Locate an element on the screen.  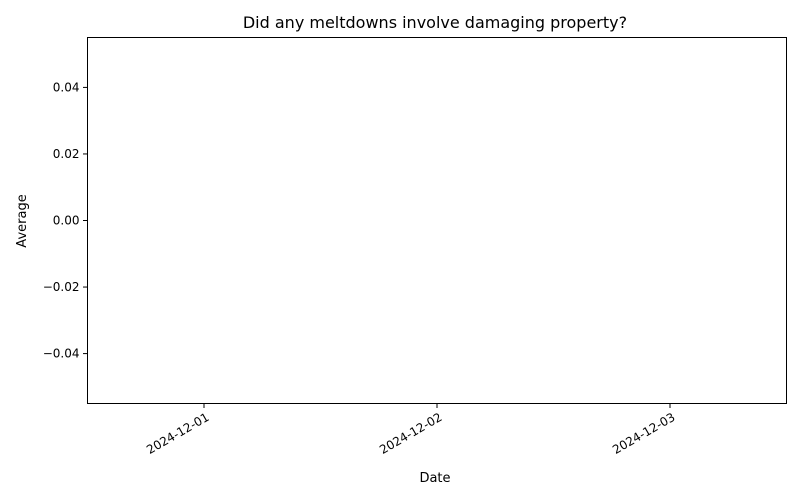
y-tick-label: 0.00 is located at coordinates (66, 221).